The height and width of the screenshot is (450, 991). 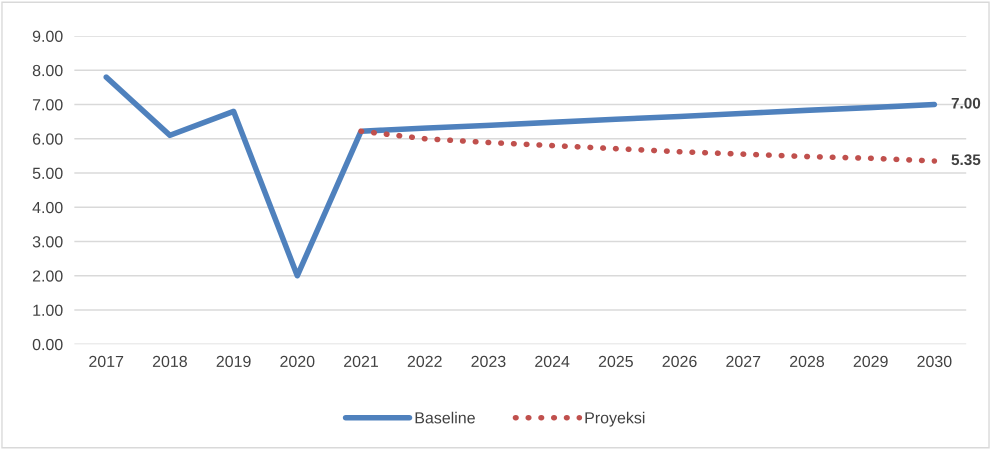 I want to click on y-tick-label: 3.00, so click(x=47, y=242).